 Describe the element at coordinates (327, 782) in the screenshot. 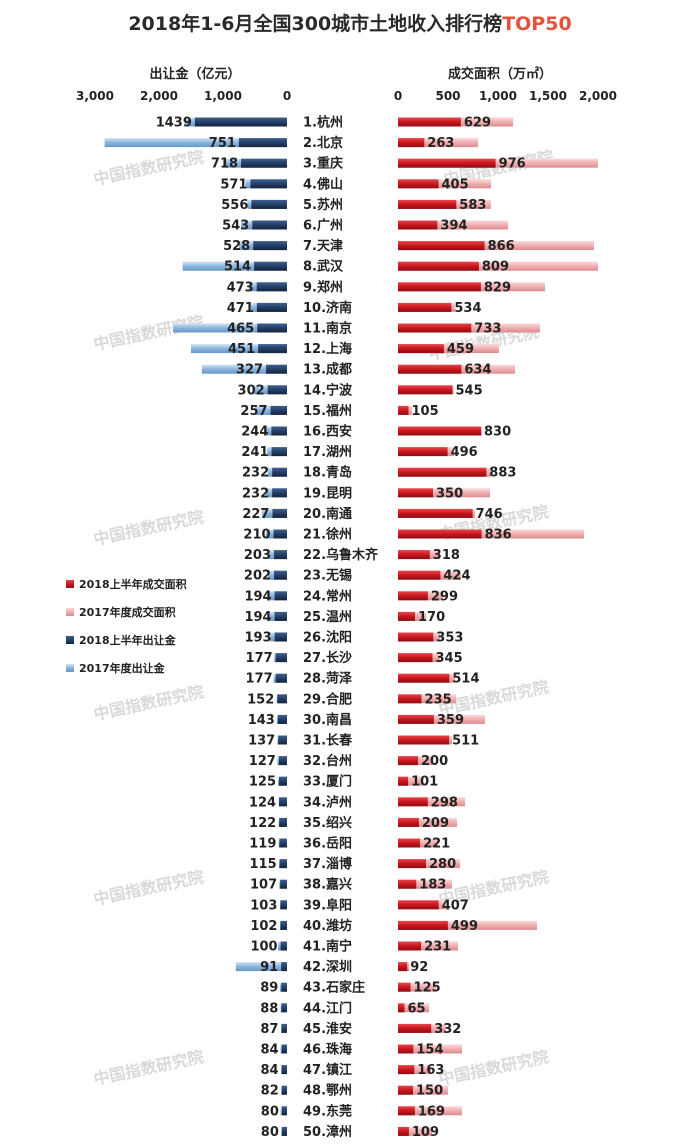

I see `city-label: 33.厦门` at that location.